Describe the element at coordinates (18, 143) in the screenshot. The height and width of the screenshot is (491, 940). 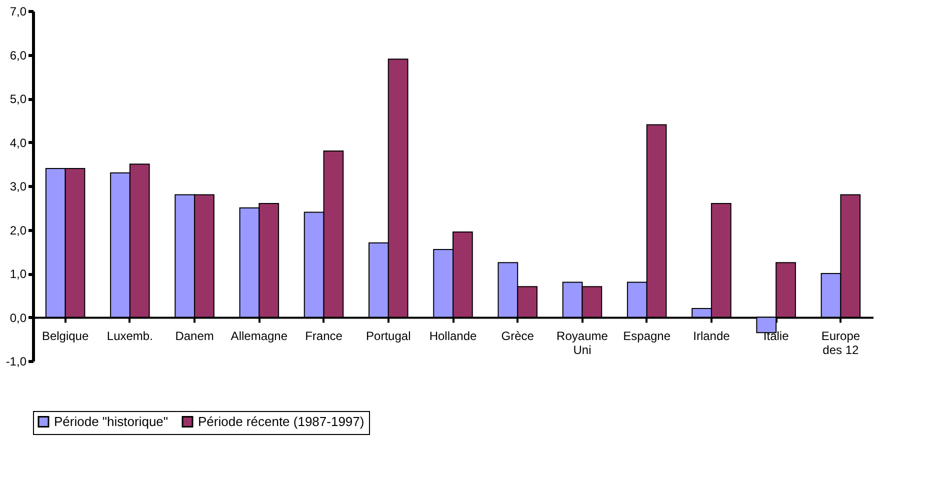
I see `y-tick-label: 4,0` at that location.